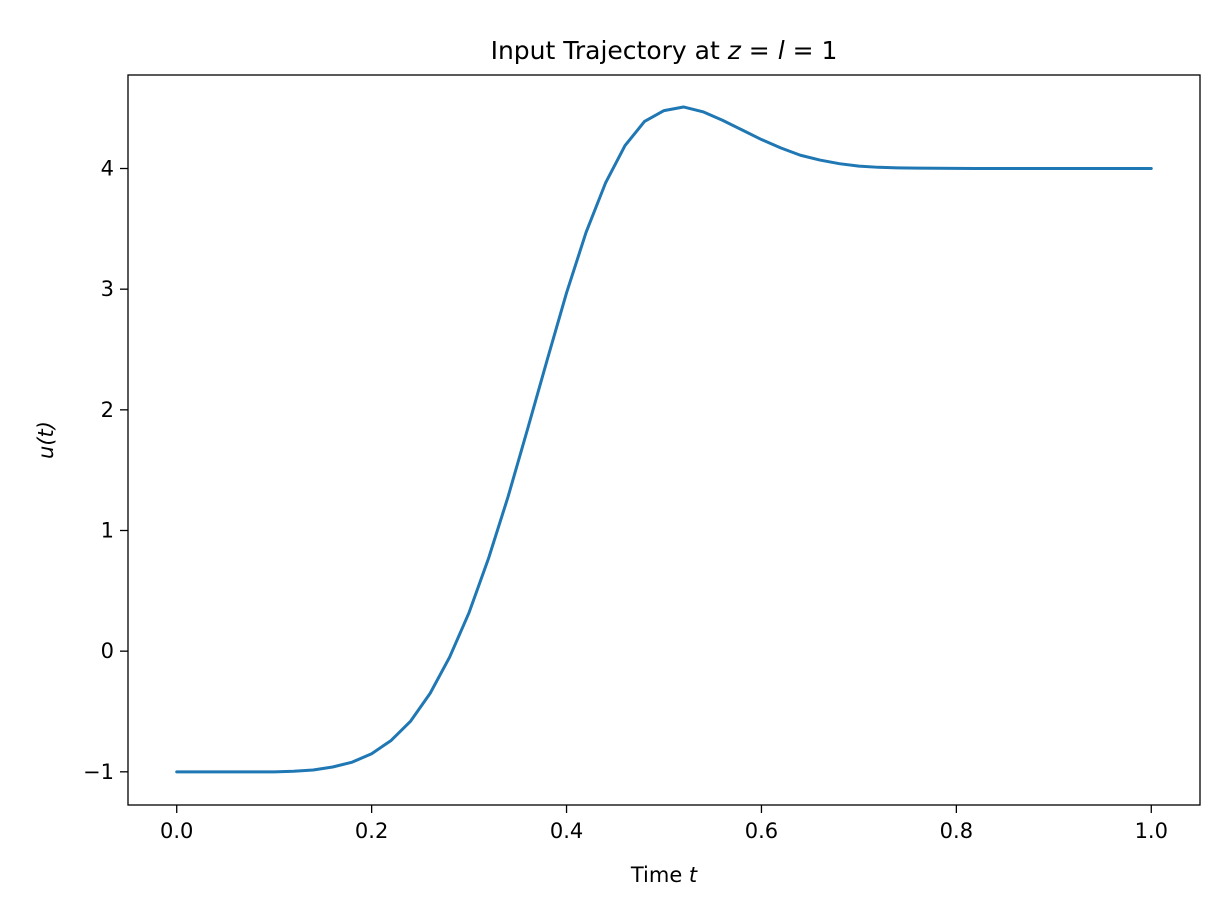  I want to click on x-tick-label: 0.4, so click(566, 831).